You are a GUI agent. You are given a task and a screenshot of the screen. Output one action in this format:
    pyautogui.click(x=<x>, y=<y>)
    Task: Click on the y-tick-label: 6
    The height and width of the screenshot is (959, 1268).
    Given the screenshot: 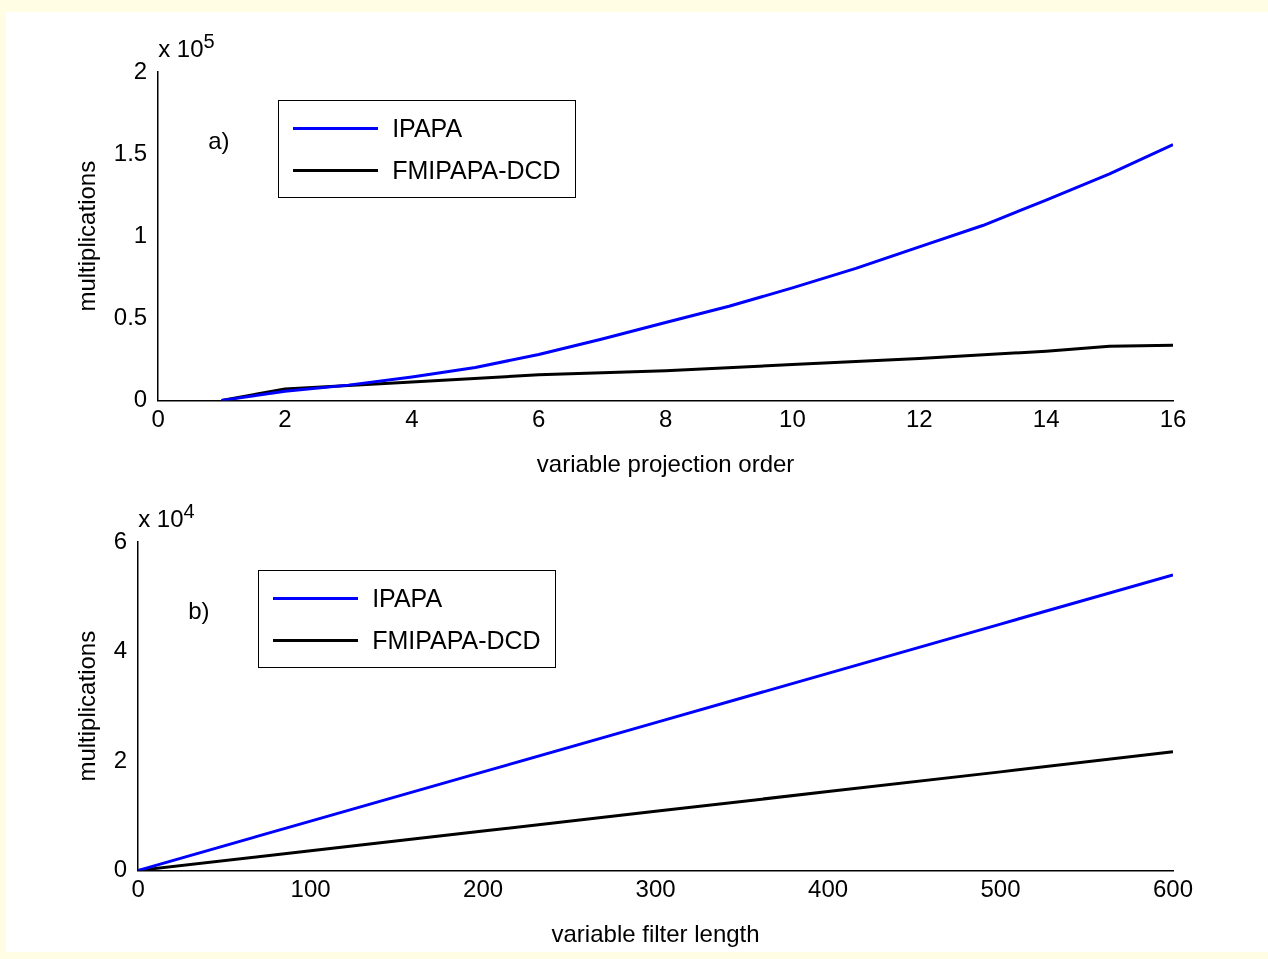 What is the action you would take?
    pyautogui.click(x=120, y=540)
    